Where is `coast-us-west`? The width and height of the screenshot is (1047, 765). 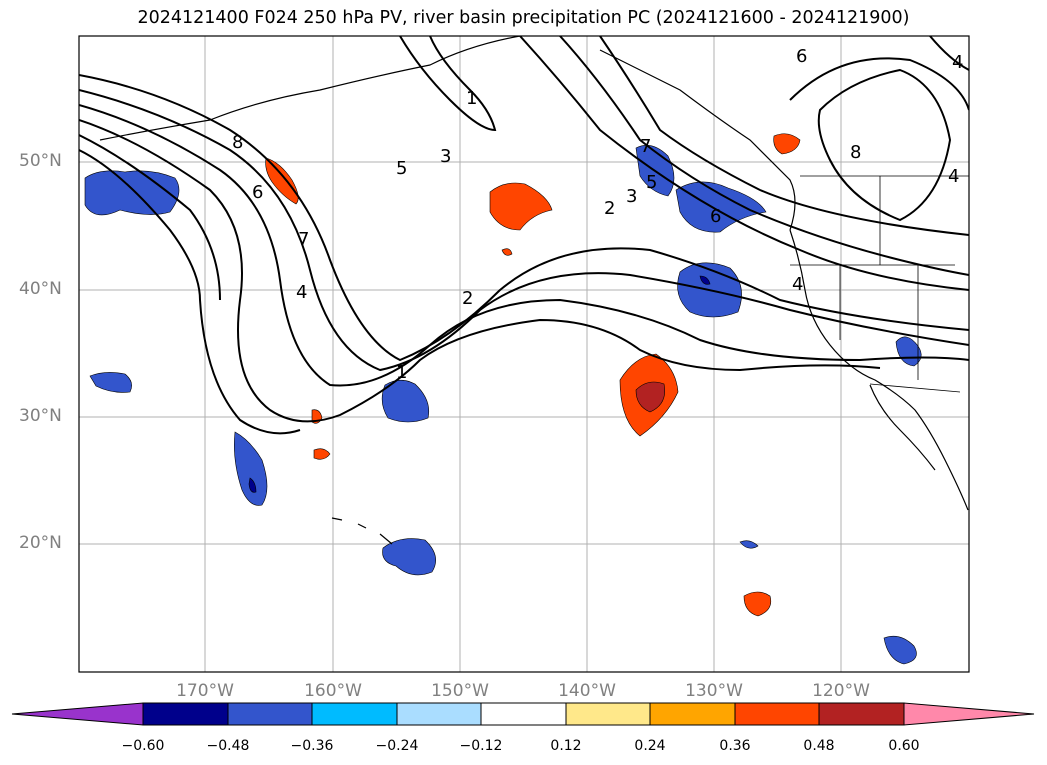
coast-us-west is located at coordinates (879, 370).